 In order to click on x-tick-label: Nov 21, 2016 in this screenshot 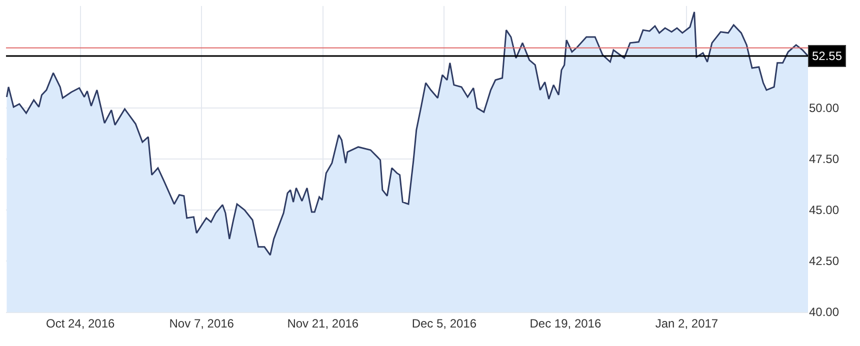, I will do `click(323, 323)`.